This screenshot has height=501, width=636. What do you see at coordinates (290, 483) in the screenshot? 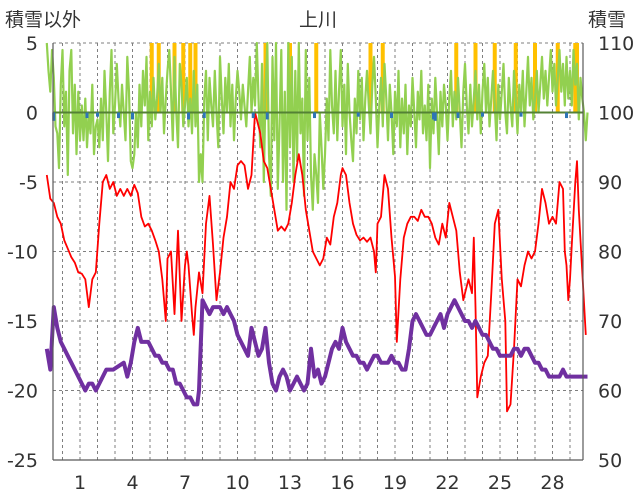
I see `x-tick-label: 13` at bounding box center [290, 483].